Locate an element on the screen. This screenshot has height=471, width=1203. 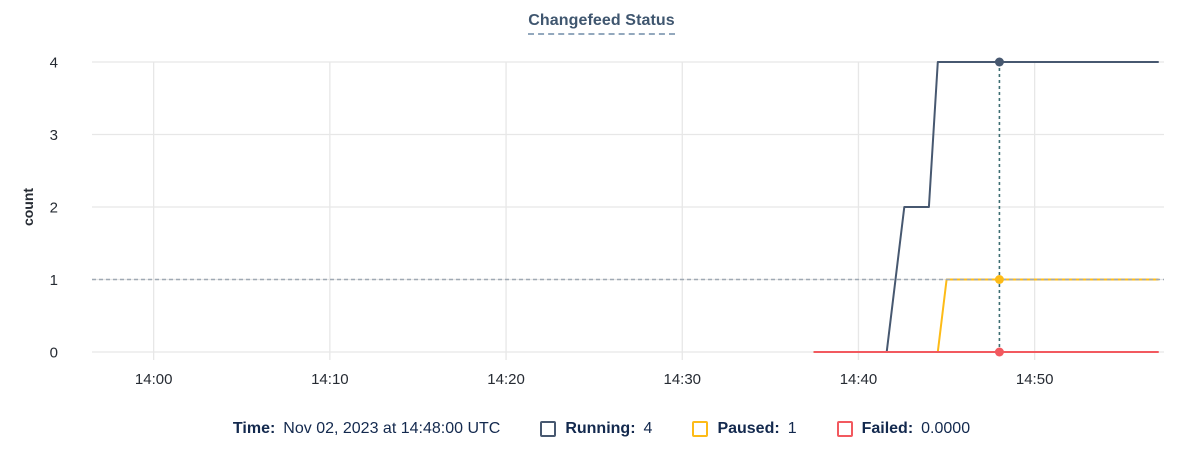
time-value: Nov 02, 2023 at 14:48:00 UTC is located at coordinates (392, 428).